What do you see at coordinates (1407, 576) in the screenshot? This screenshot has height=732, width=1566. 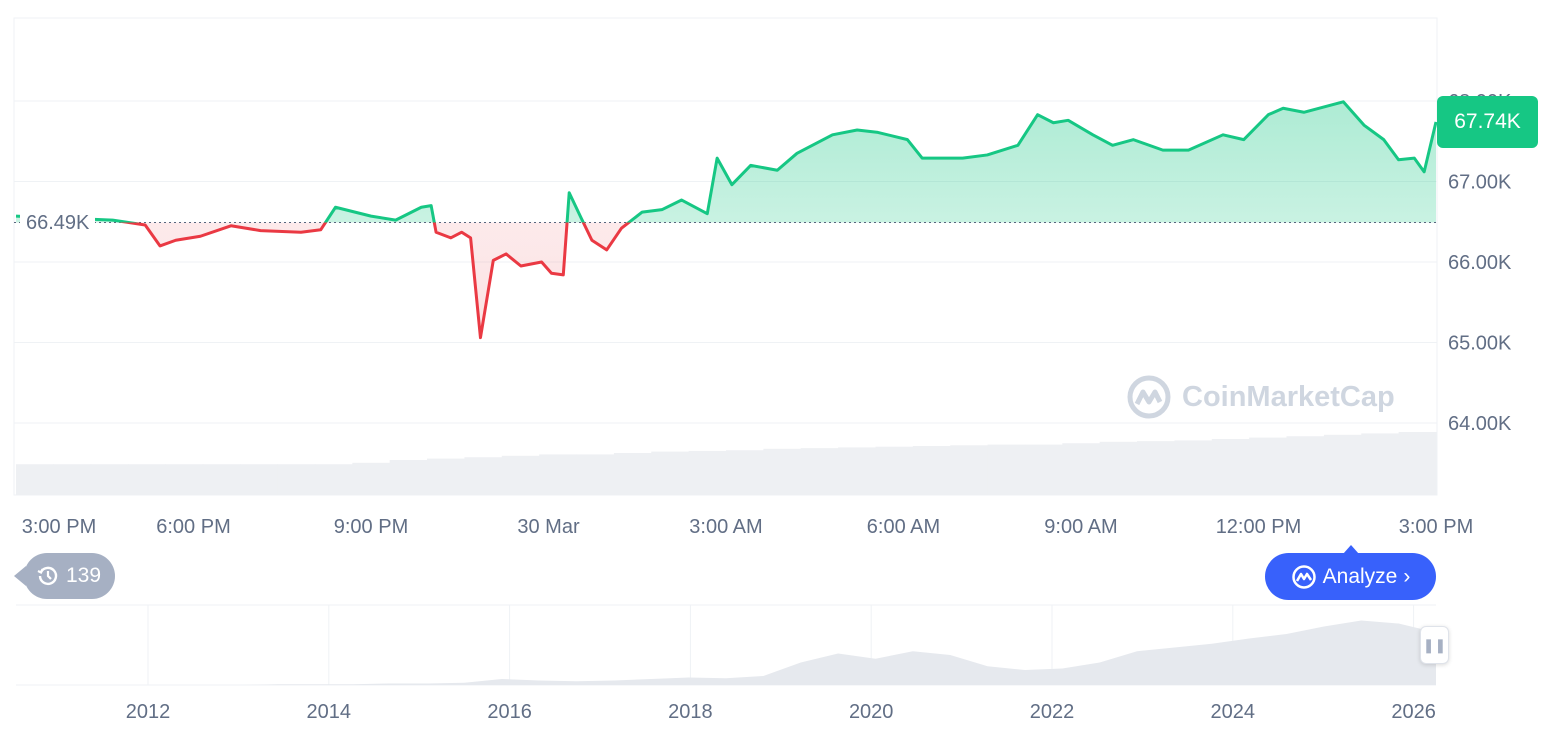 I see `chevron-right-icon: ›` at bounding box center [1407, 576].